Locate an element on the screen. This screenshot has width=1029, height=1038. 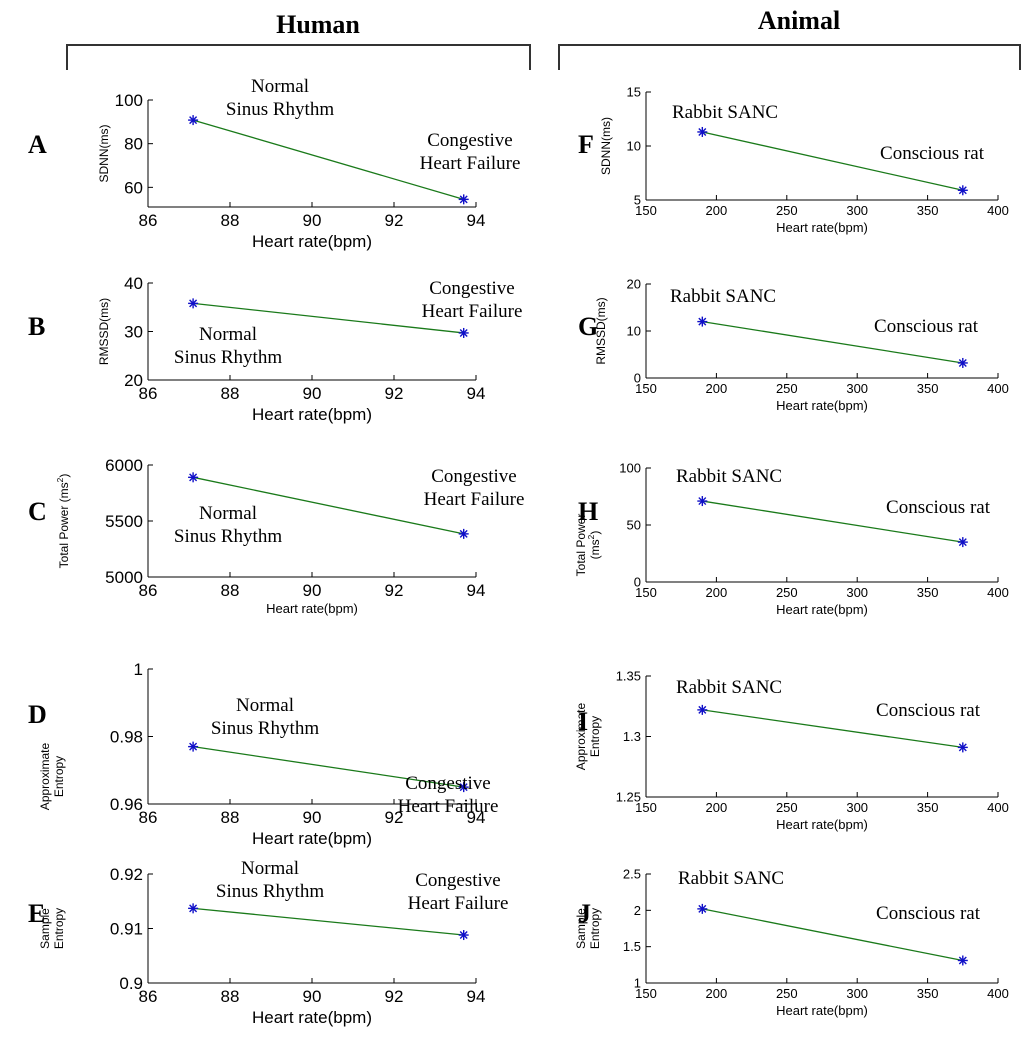
animal-bracket is located at coordinates (789, 57).